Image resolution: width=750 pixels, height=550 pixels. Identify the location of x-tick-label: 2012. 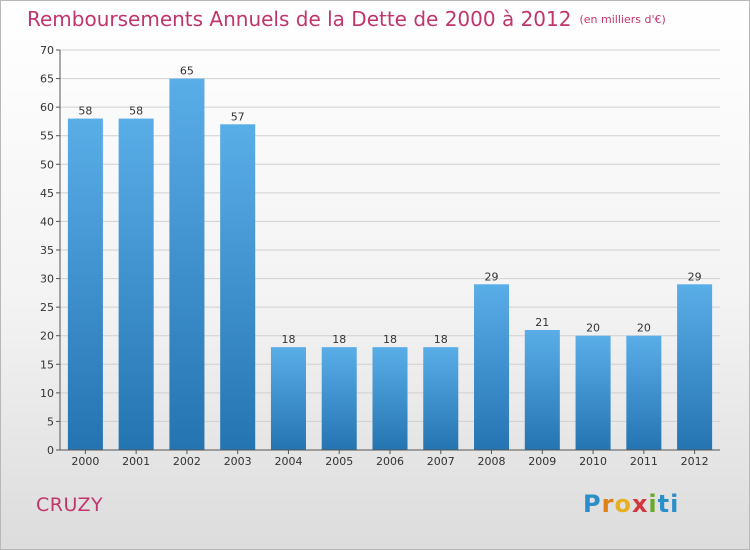
(695, 461).